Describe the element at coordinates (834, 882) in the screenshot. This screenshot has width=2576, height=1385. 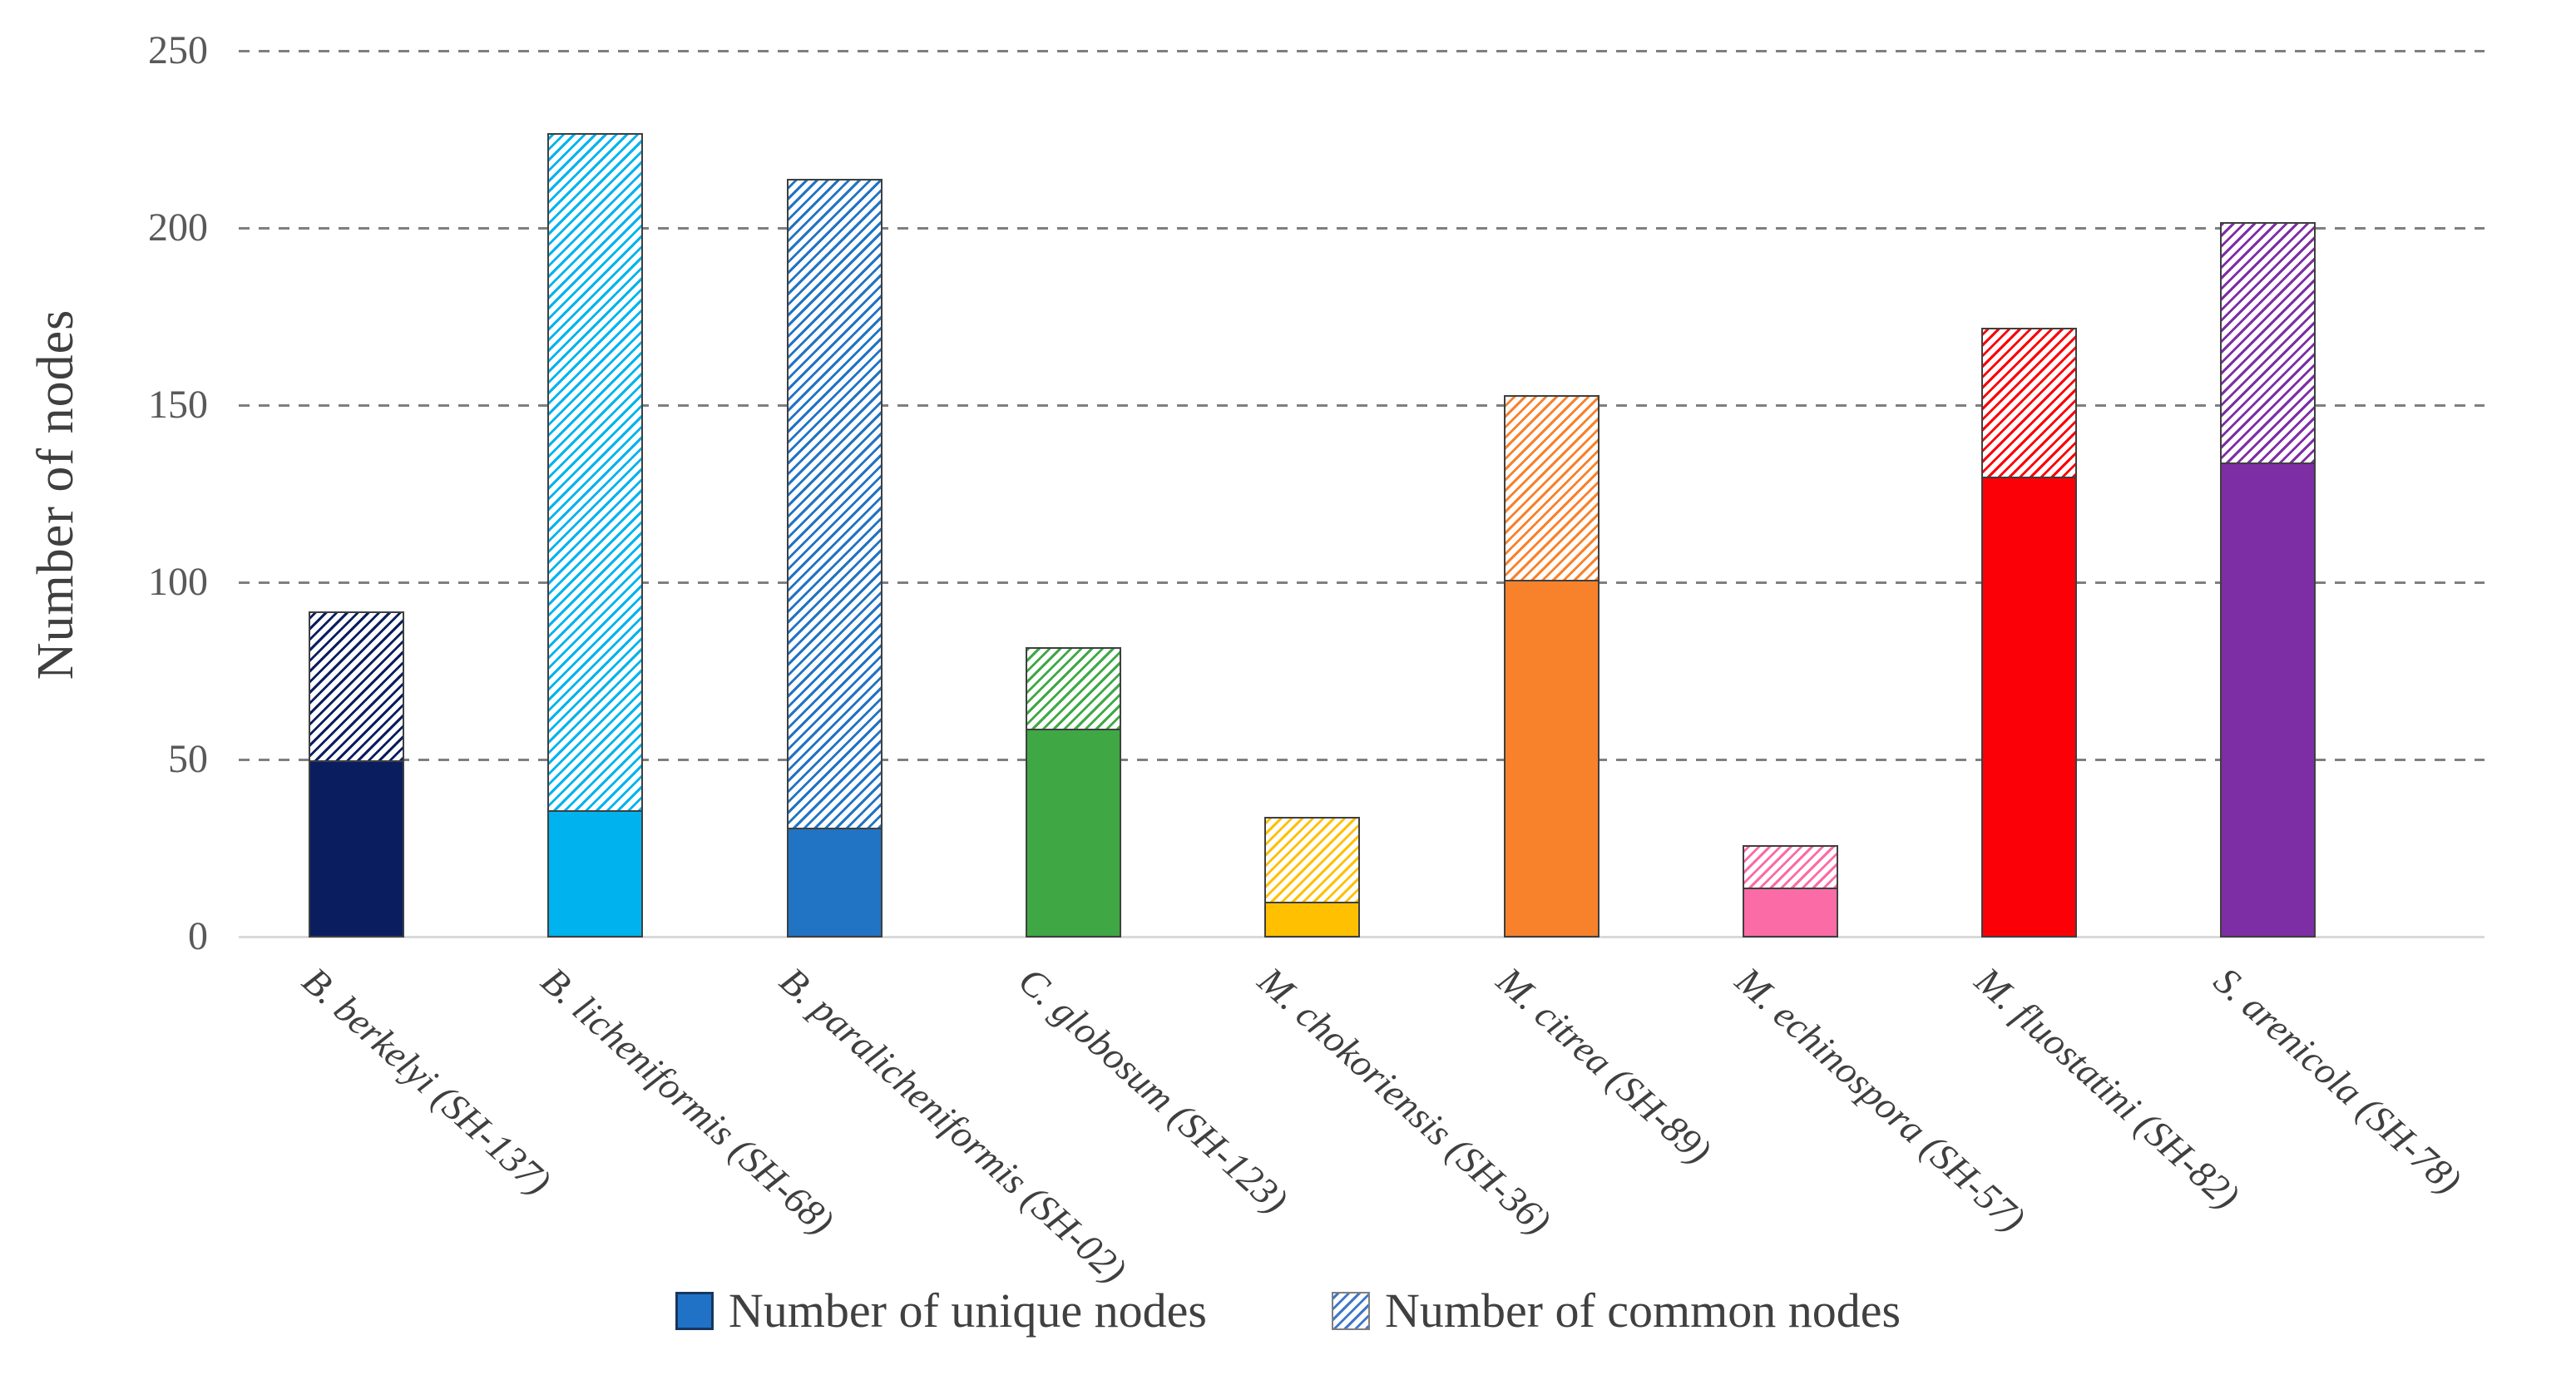
I see `bar-3-unique-segment` at that location.